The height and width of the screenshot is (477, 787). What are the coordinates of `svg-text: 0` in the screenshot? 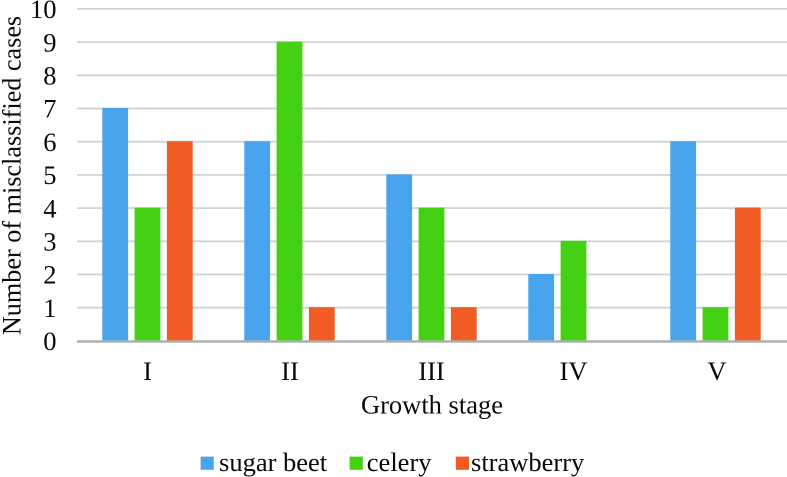 It's located at (49, 341).